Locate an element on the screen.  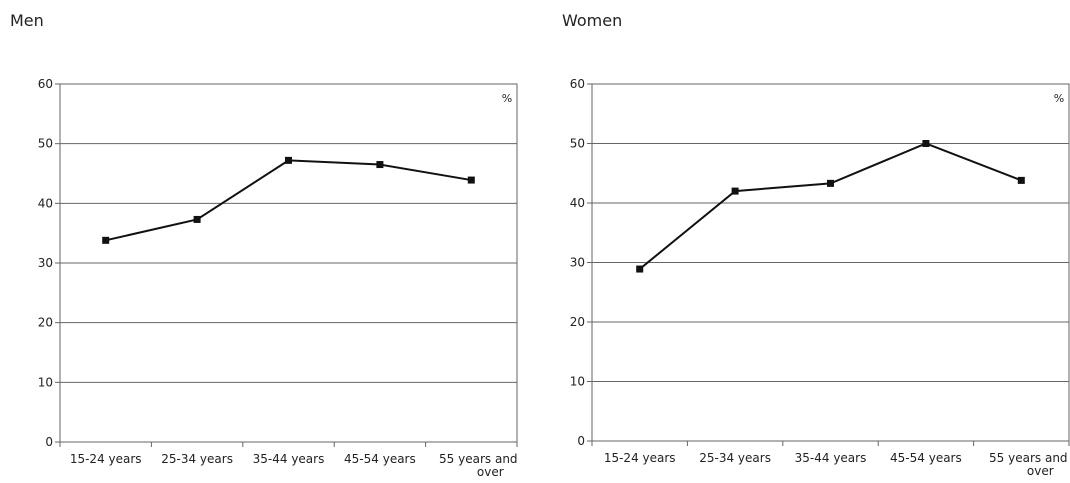
women-x-tick-label-4: 55 years and over is located at coordinates (1028, 464).